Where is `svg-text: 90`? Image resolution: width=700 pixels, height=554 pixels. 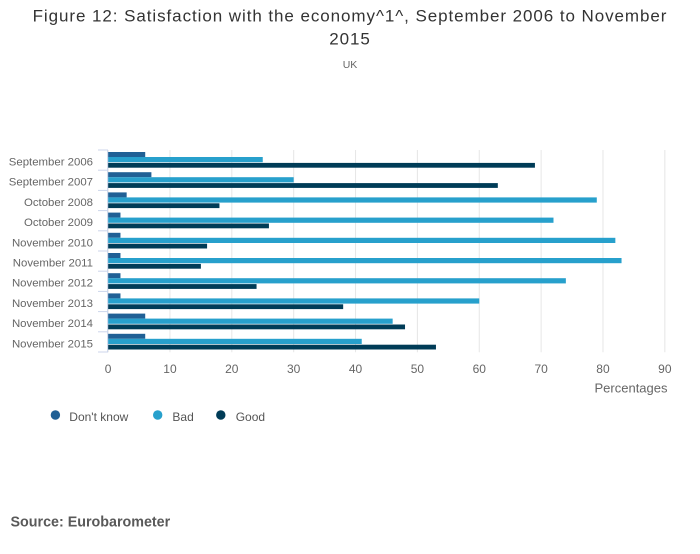
svg-text: 90 is located at coordinates (665, 369).